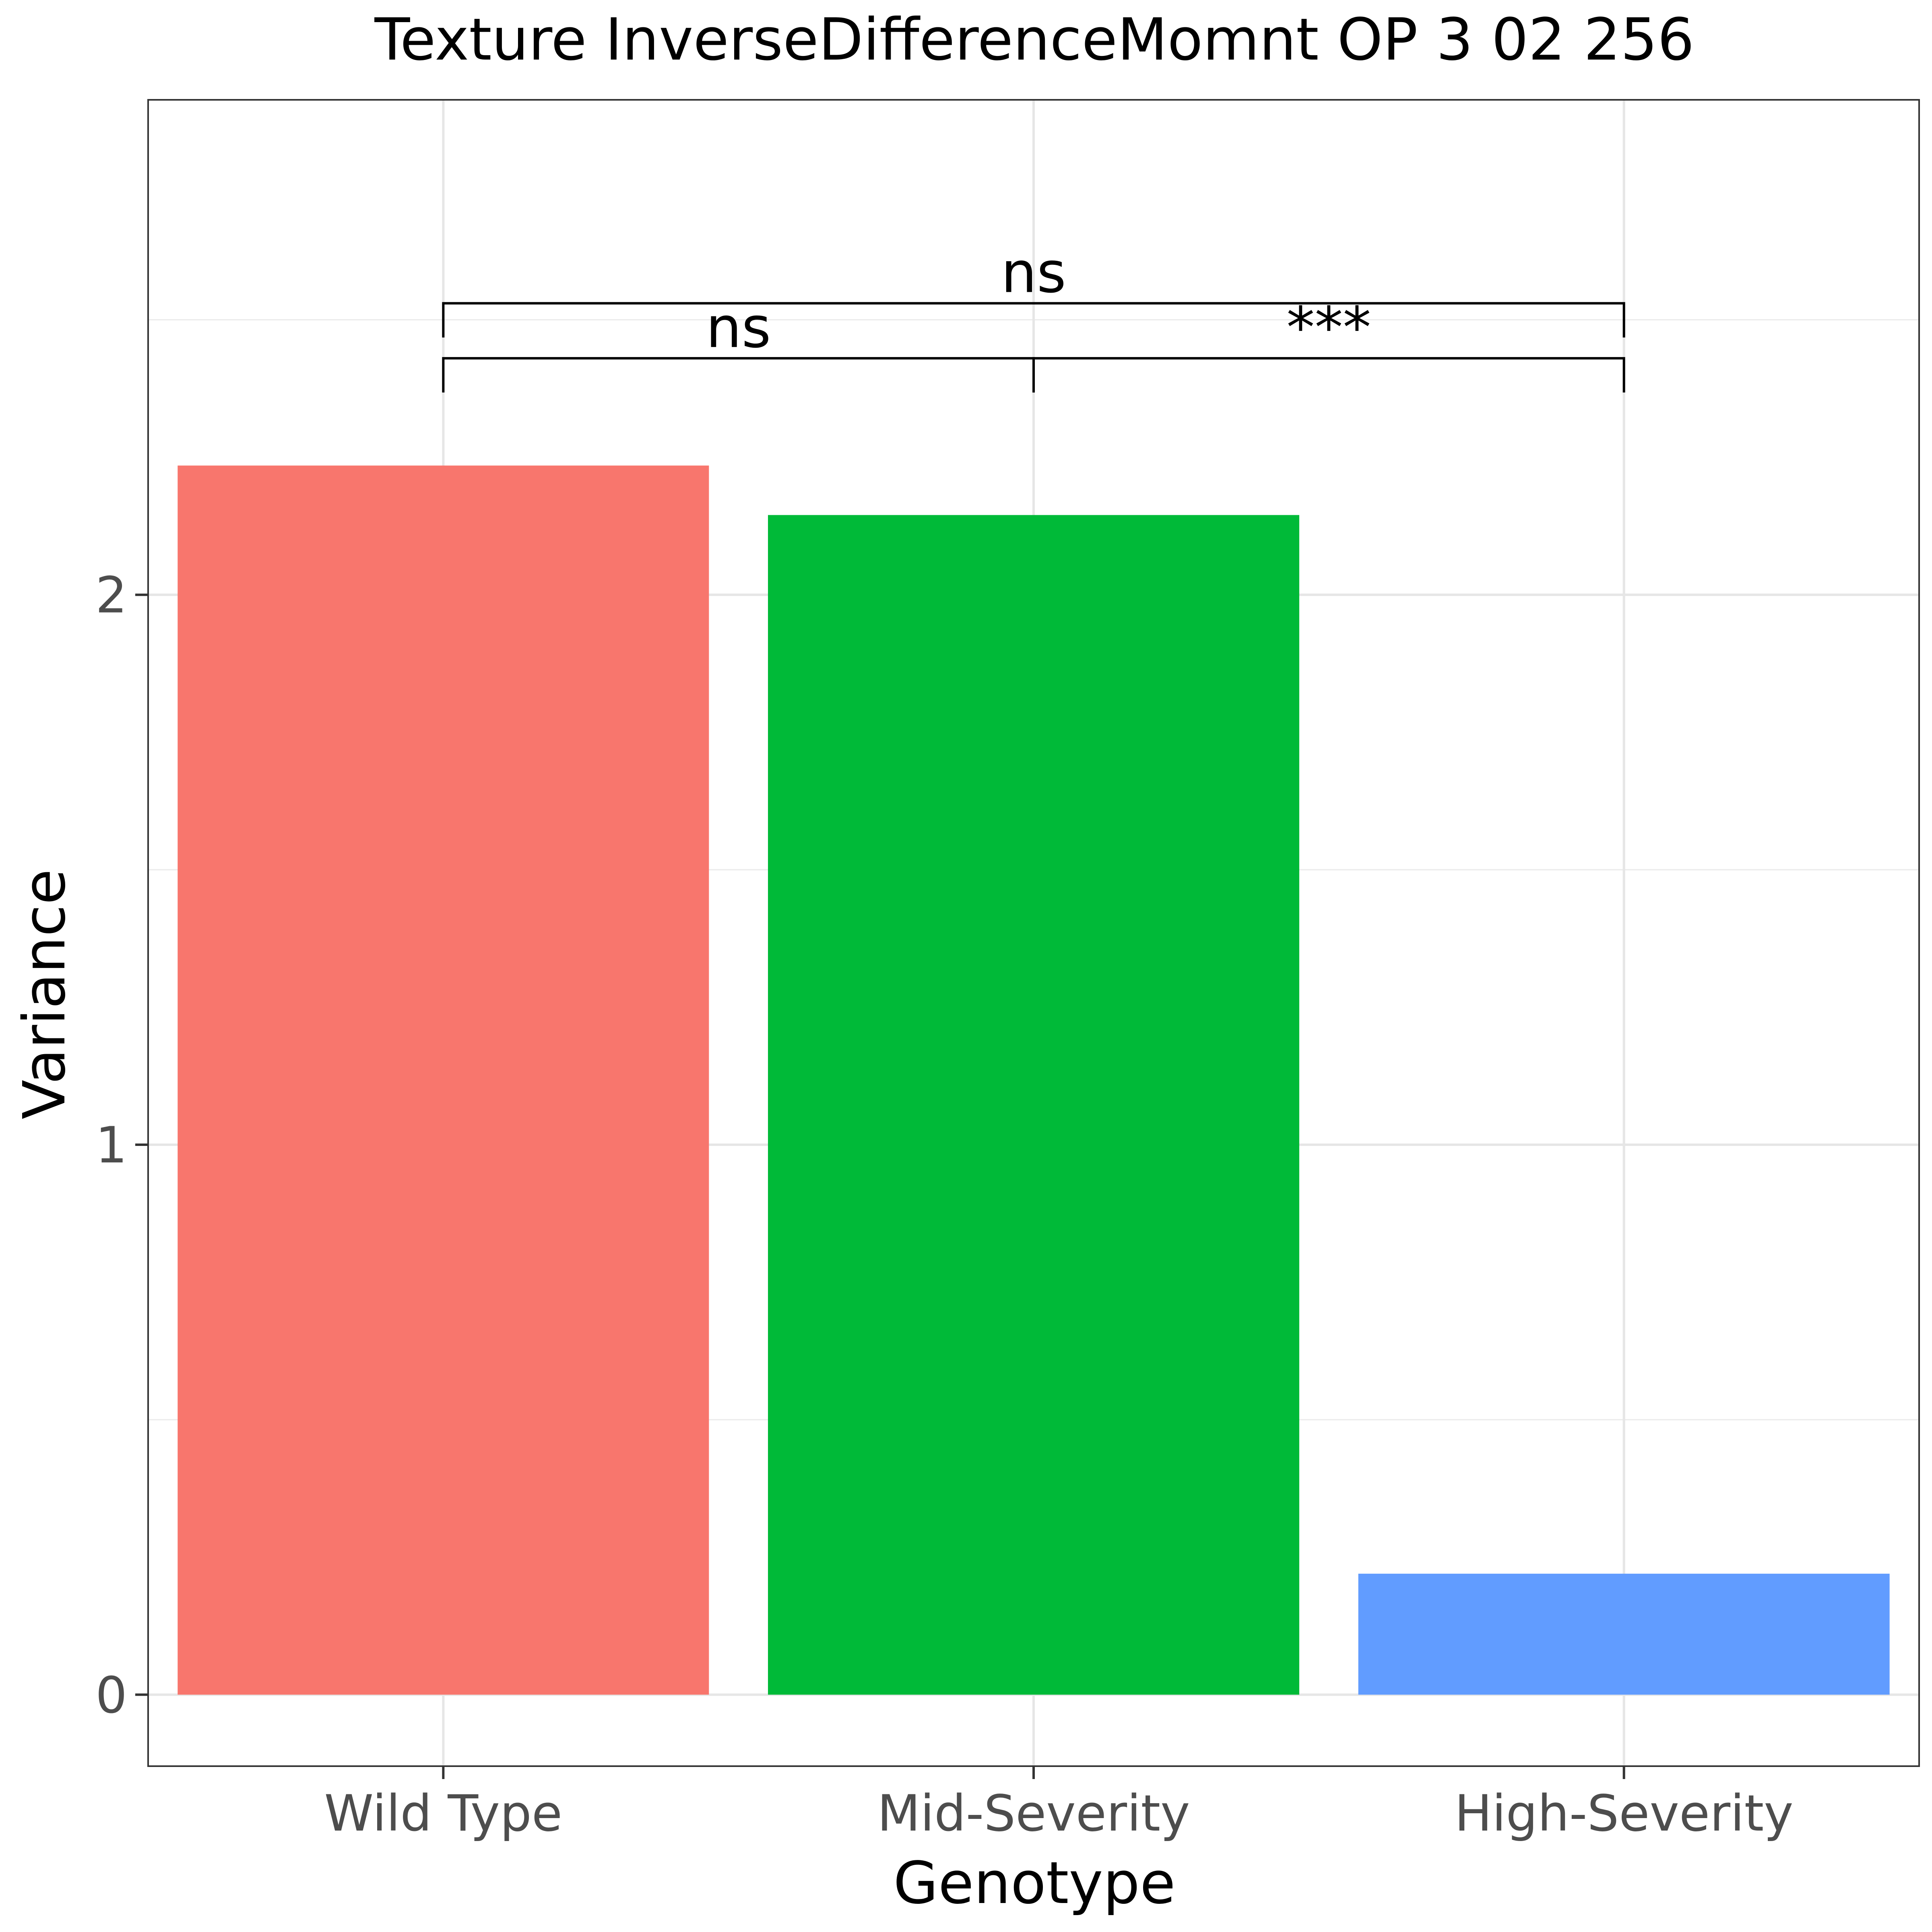 This screenshot has width=1932, height=1932. What do you see at coordinates (1034, 1883) in the screenshot?
I see `x-axis-title: Genotype` at bounding box center [1034, 1883].